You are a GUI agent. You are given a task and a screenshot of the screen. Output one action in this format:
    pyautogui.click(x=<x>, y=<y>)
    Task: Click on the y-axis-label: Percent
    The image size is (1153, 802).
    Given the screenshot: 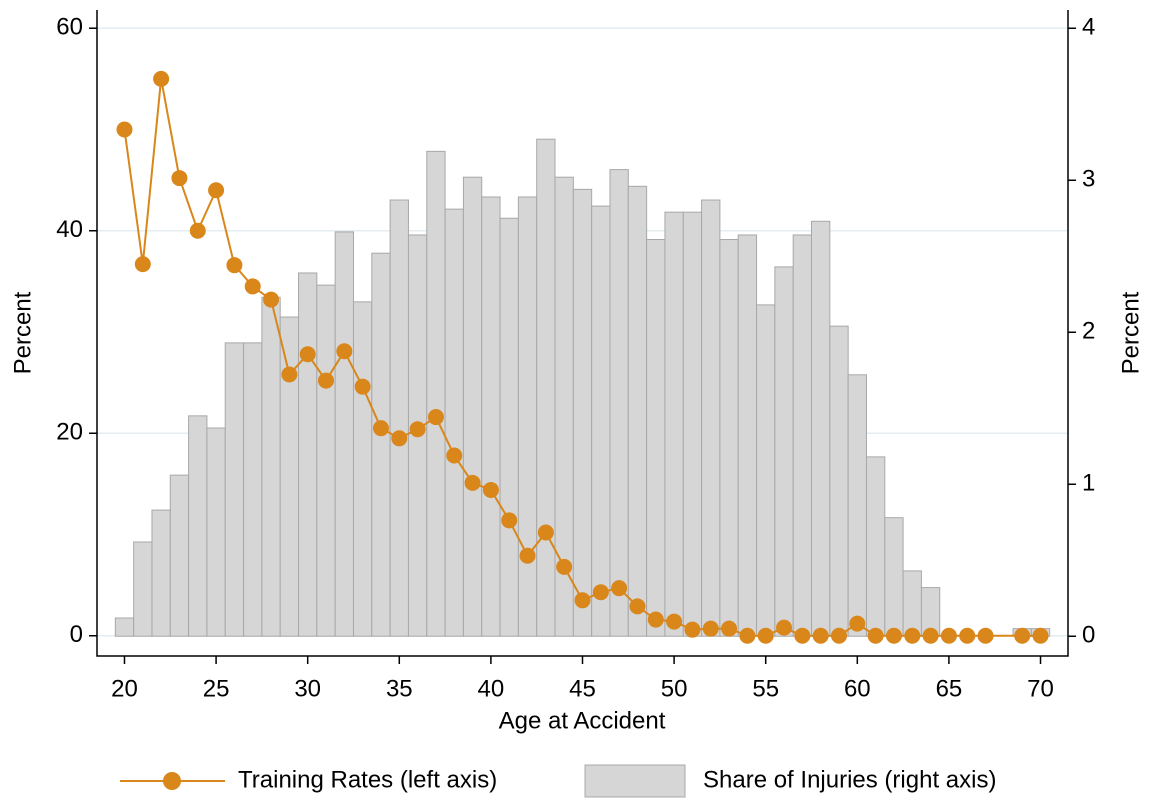 What is the action you would take?
    pyautogui.click(x=22, y=332)
    